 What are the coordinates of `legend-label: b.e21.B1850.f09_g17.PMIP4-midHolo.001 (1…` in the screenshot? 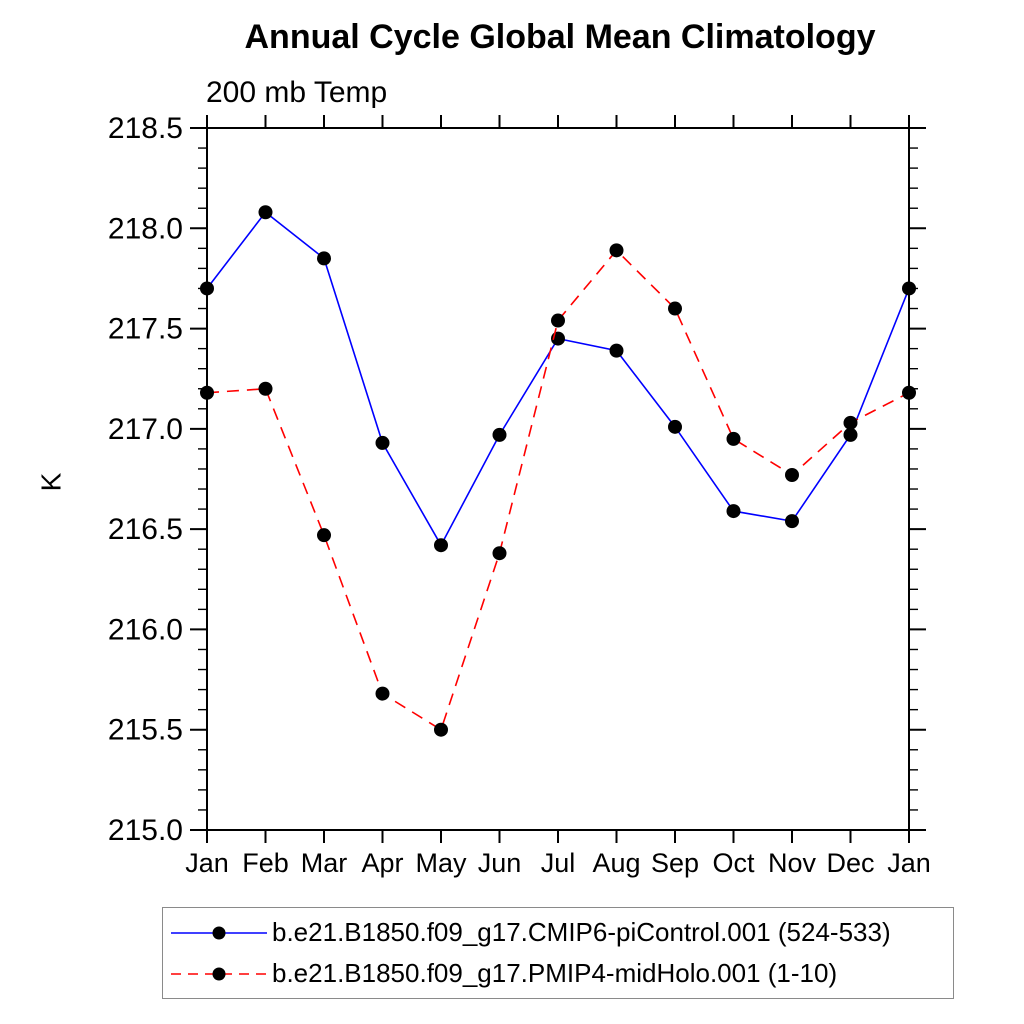 It's located at (555, 973).